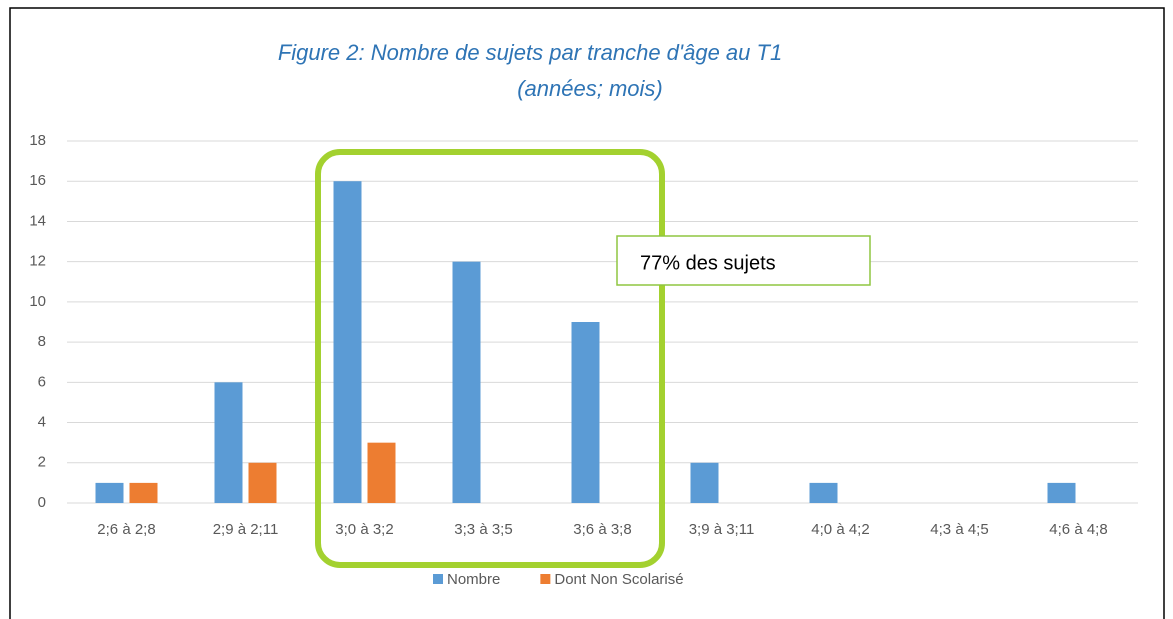 The width and height of the screenshot is (1173, 619). Describe the element at coordinates (42, 462) in the screenshot. I see `y-tick-label: 2` at that location.